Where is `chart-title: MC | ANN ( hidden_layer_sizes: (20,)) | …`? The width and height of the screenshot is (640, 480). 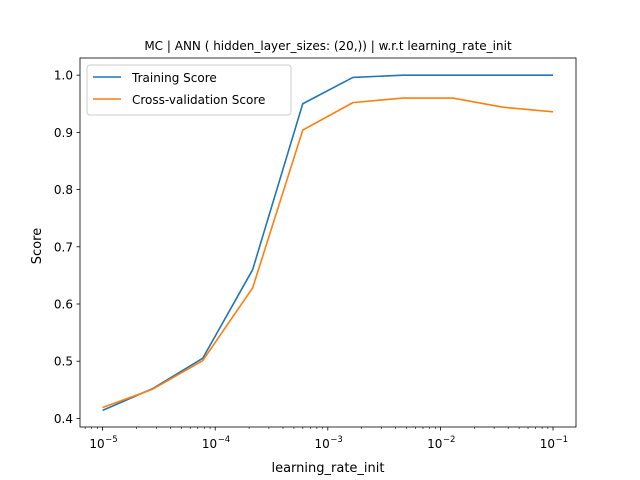 chart-title: MC | ANN ( hidden_layer_sizes: (20,)) | … is located at coordinates (328, 46).